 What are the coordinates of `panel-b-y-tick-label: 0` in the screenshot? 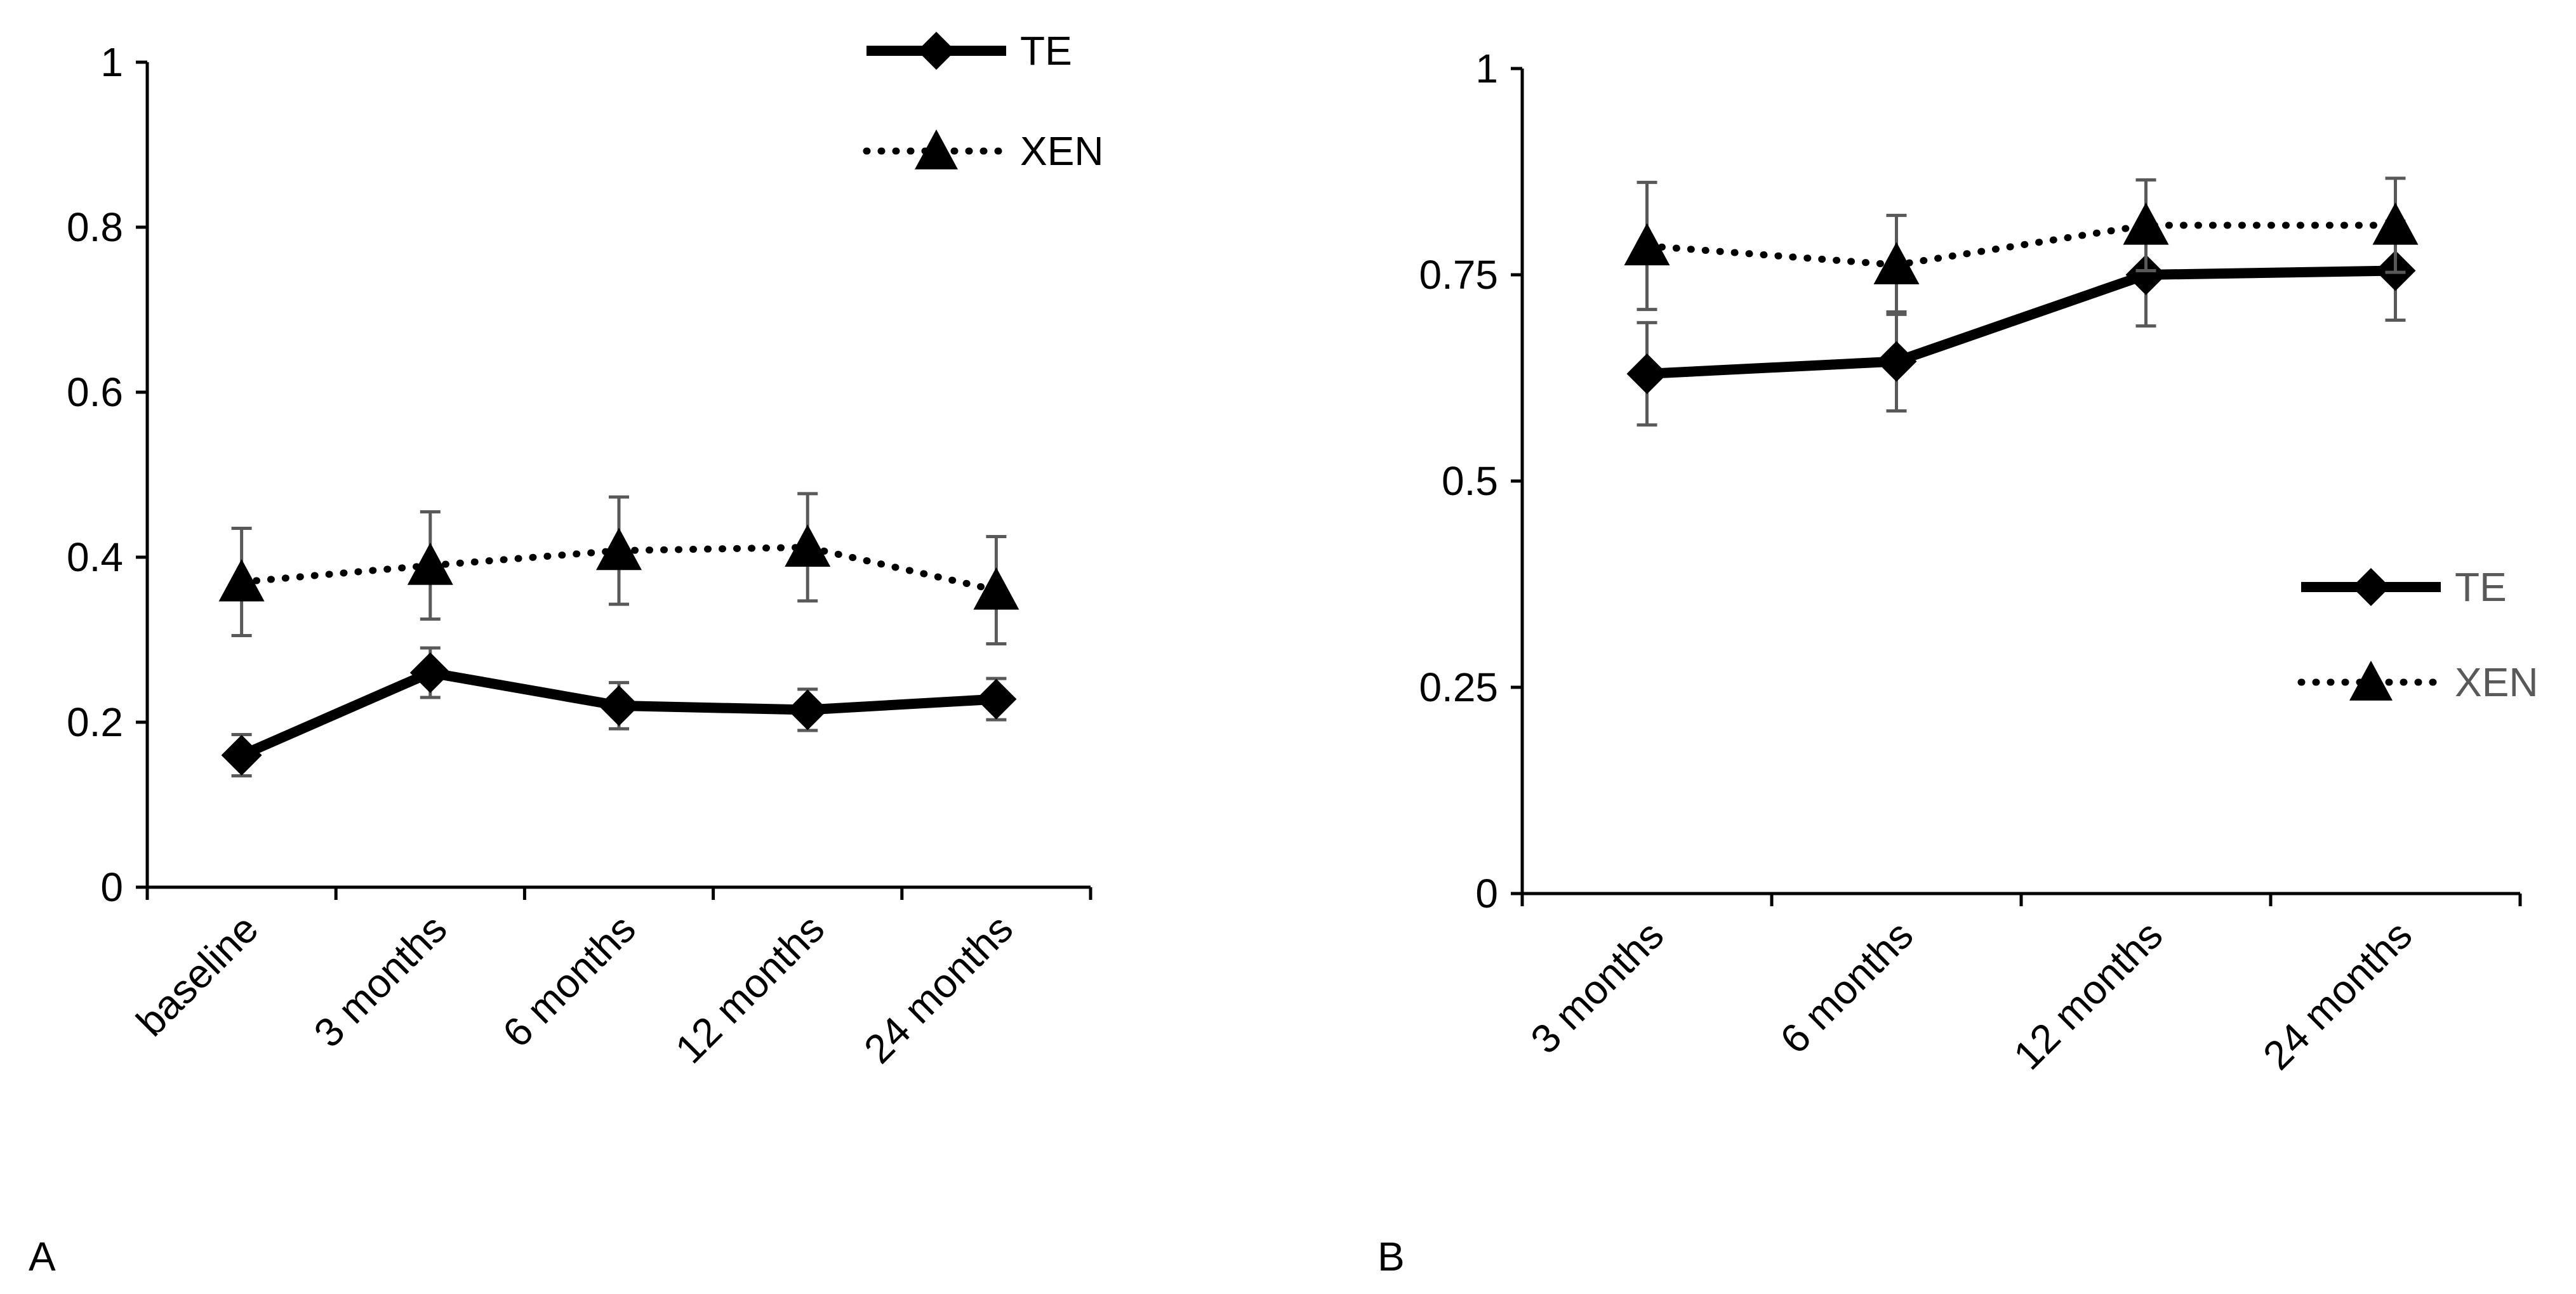 It's located at (1486, 893).